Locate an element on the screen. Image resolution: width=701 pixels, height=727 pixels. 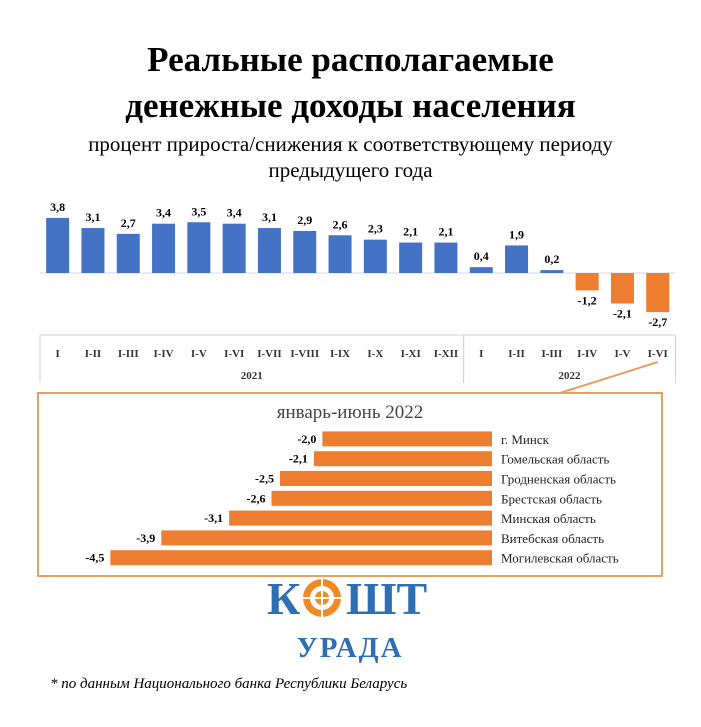
x-tick-label: I-XII is located at coordinates (446, 354).